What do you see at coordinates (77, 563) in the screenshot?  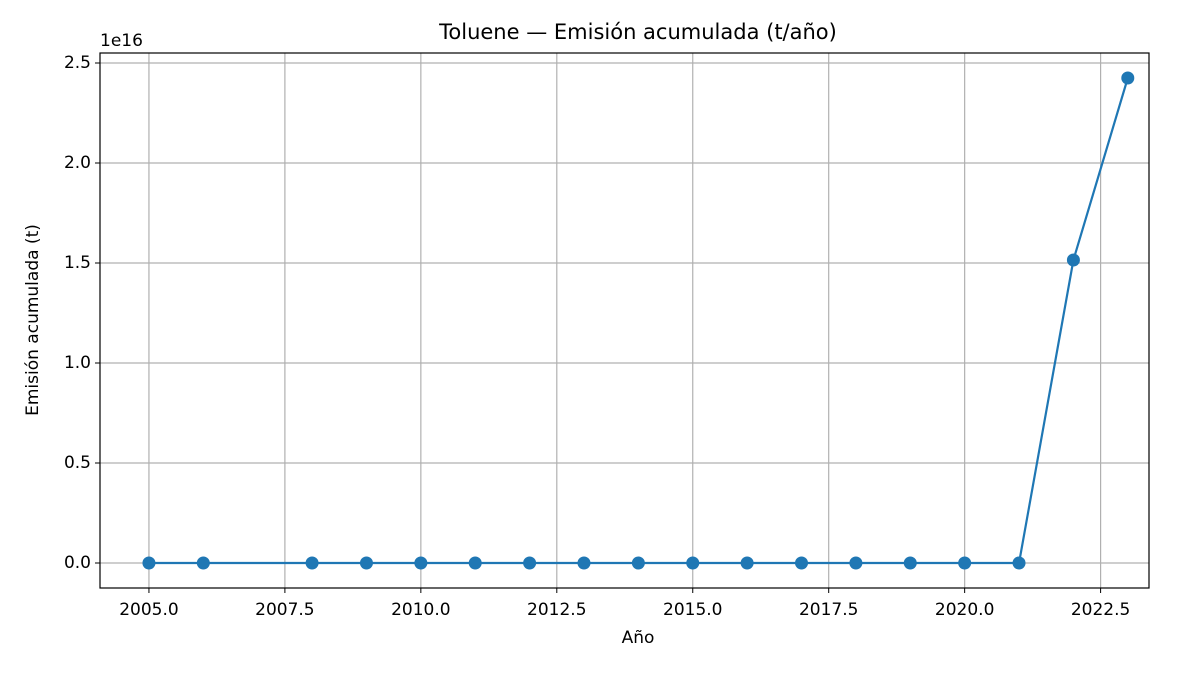 I see `y-tick-label: 0.0` at bounding box center [77, 563].